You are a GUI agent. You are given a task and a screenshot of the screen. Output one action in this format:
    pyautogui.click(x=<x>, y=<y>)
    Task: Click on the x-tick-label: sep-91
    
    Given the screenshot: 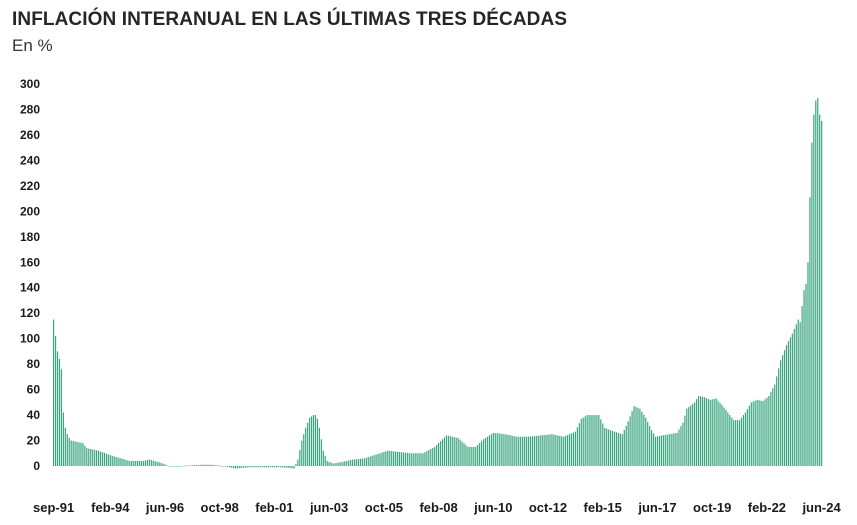 What is the action you would take?
    pyautogui.click(x=53, y=507)
    